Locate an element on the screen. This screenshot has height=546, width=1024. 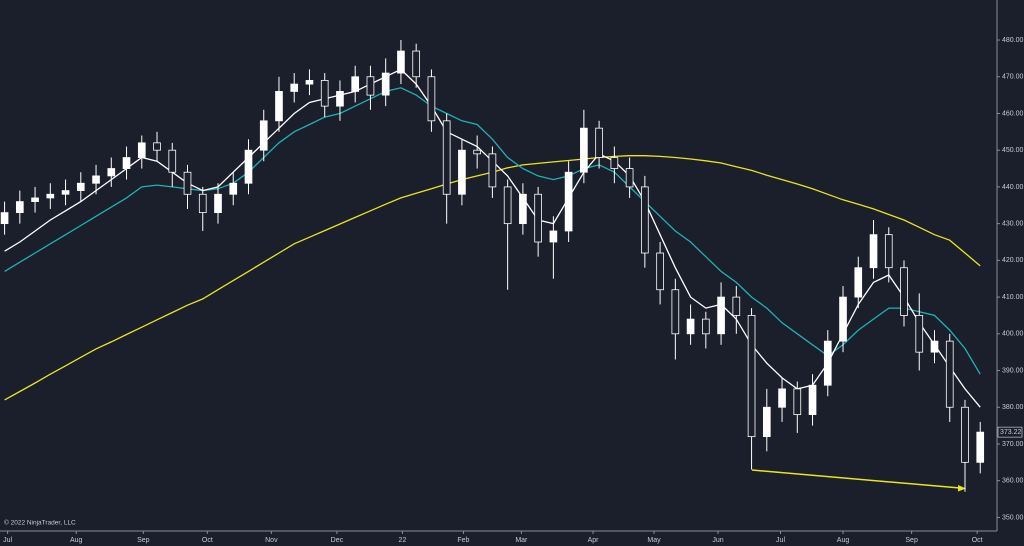
x-tick-label: May is located at coordinates (654, 540).